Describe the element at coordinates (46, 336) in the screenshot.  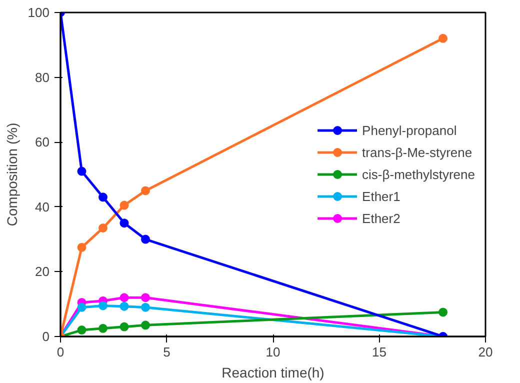
I see `y-tick-label: 0` at that location.